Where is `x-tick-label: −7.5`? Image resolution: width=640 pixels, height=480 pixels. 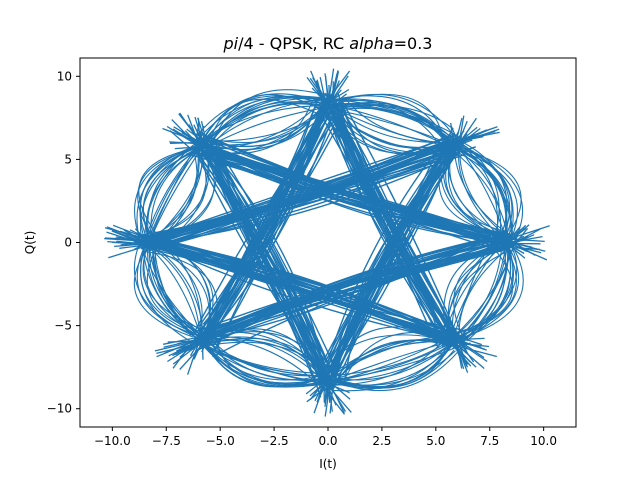 x-tick-label: −7.5 is located at coordinates (166, 441).